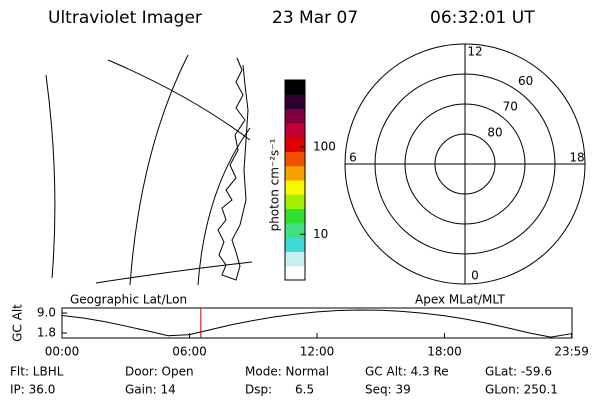  Describe the element at coordinates (46, 313) in the screenshot. I see `y-tick-label: 9.0` at that location.